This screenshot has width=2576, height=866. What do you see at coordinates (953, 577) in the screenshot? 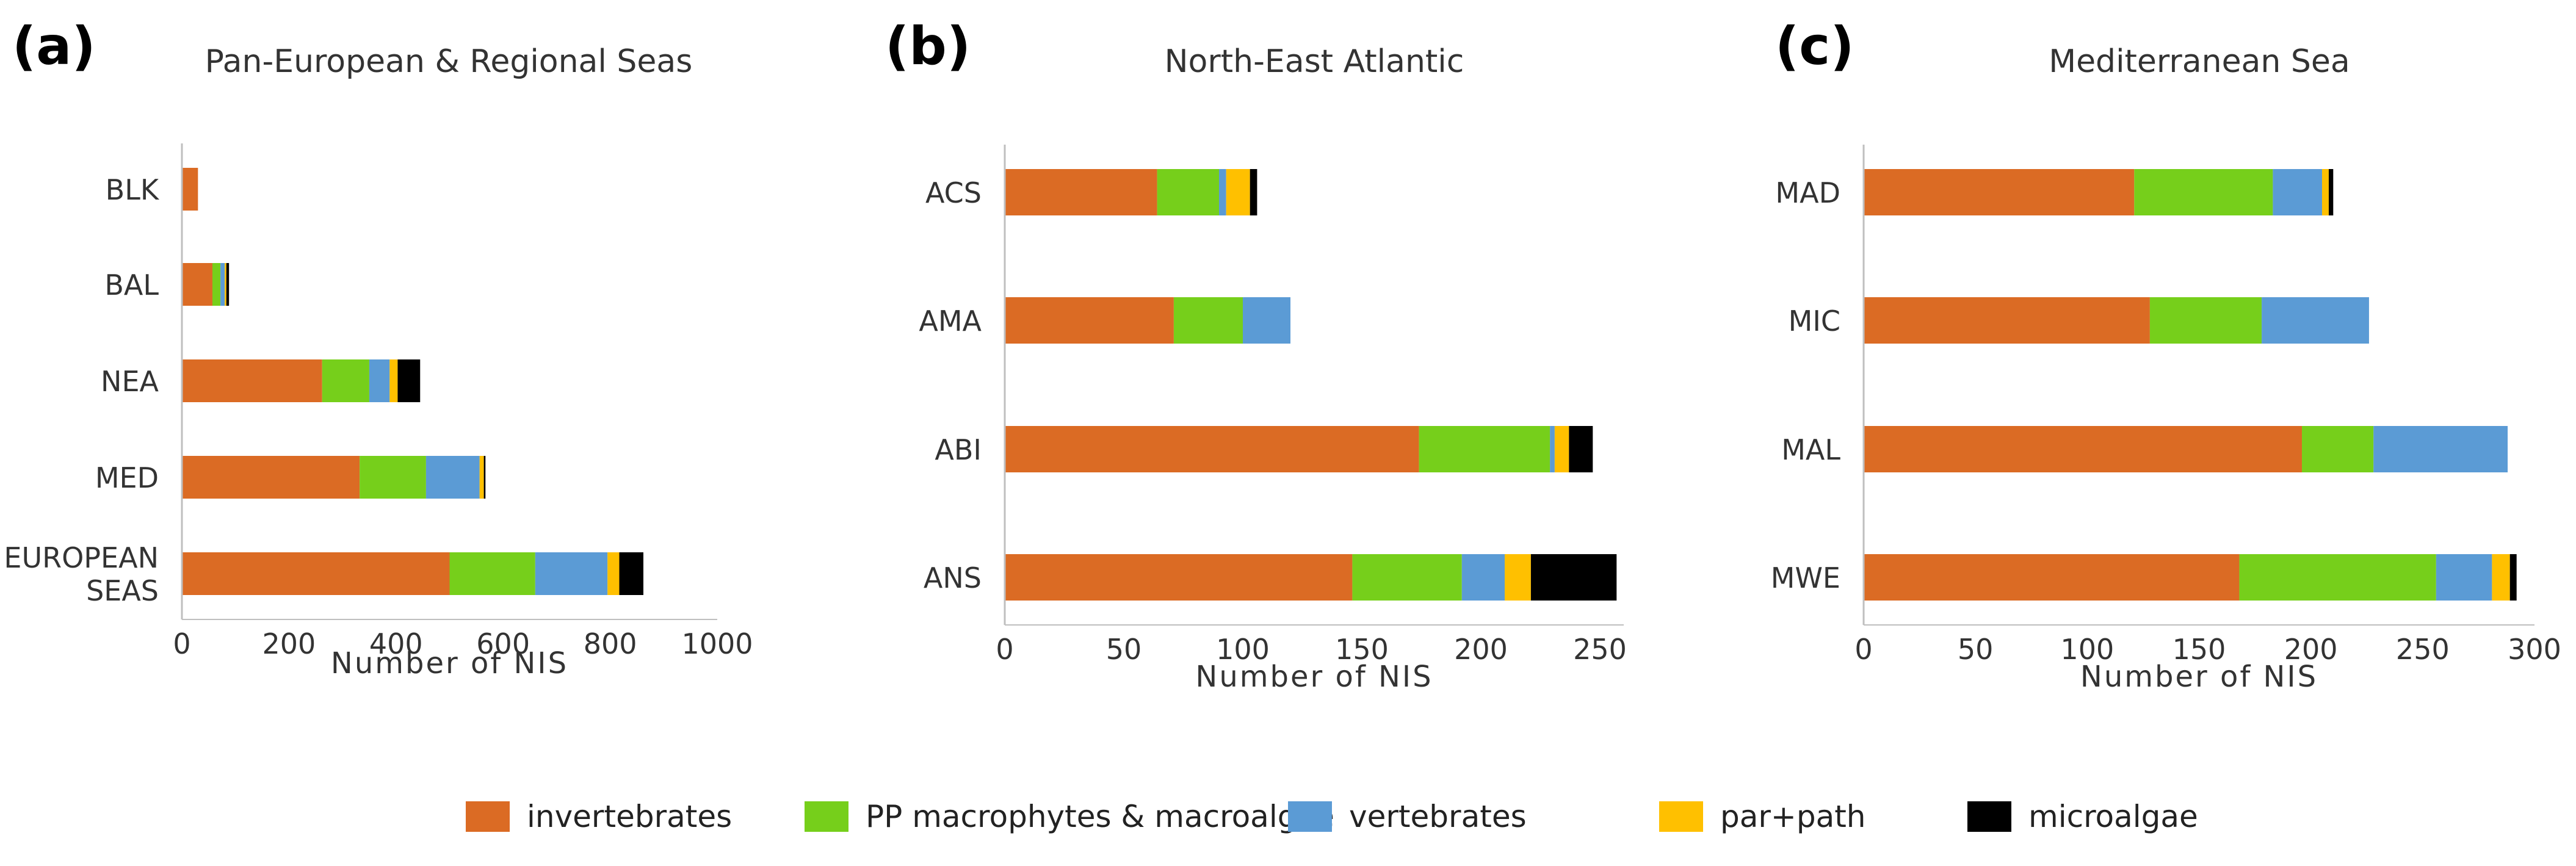
I see `category-label: ANS` at bounding box center [953, 577].